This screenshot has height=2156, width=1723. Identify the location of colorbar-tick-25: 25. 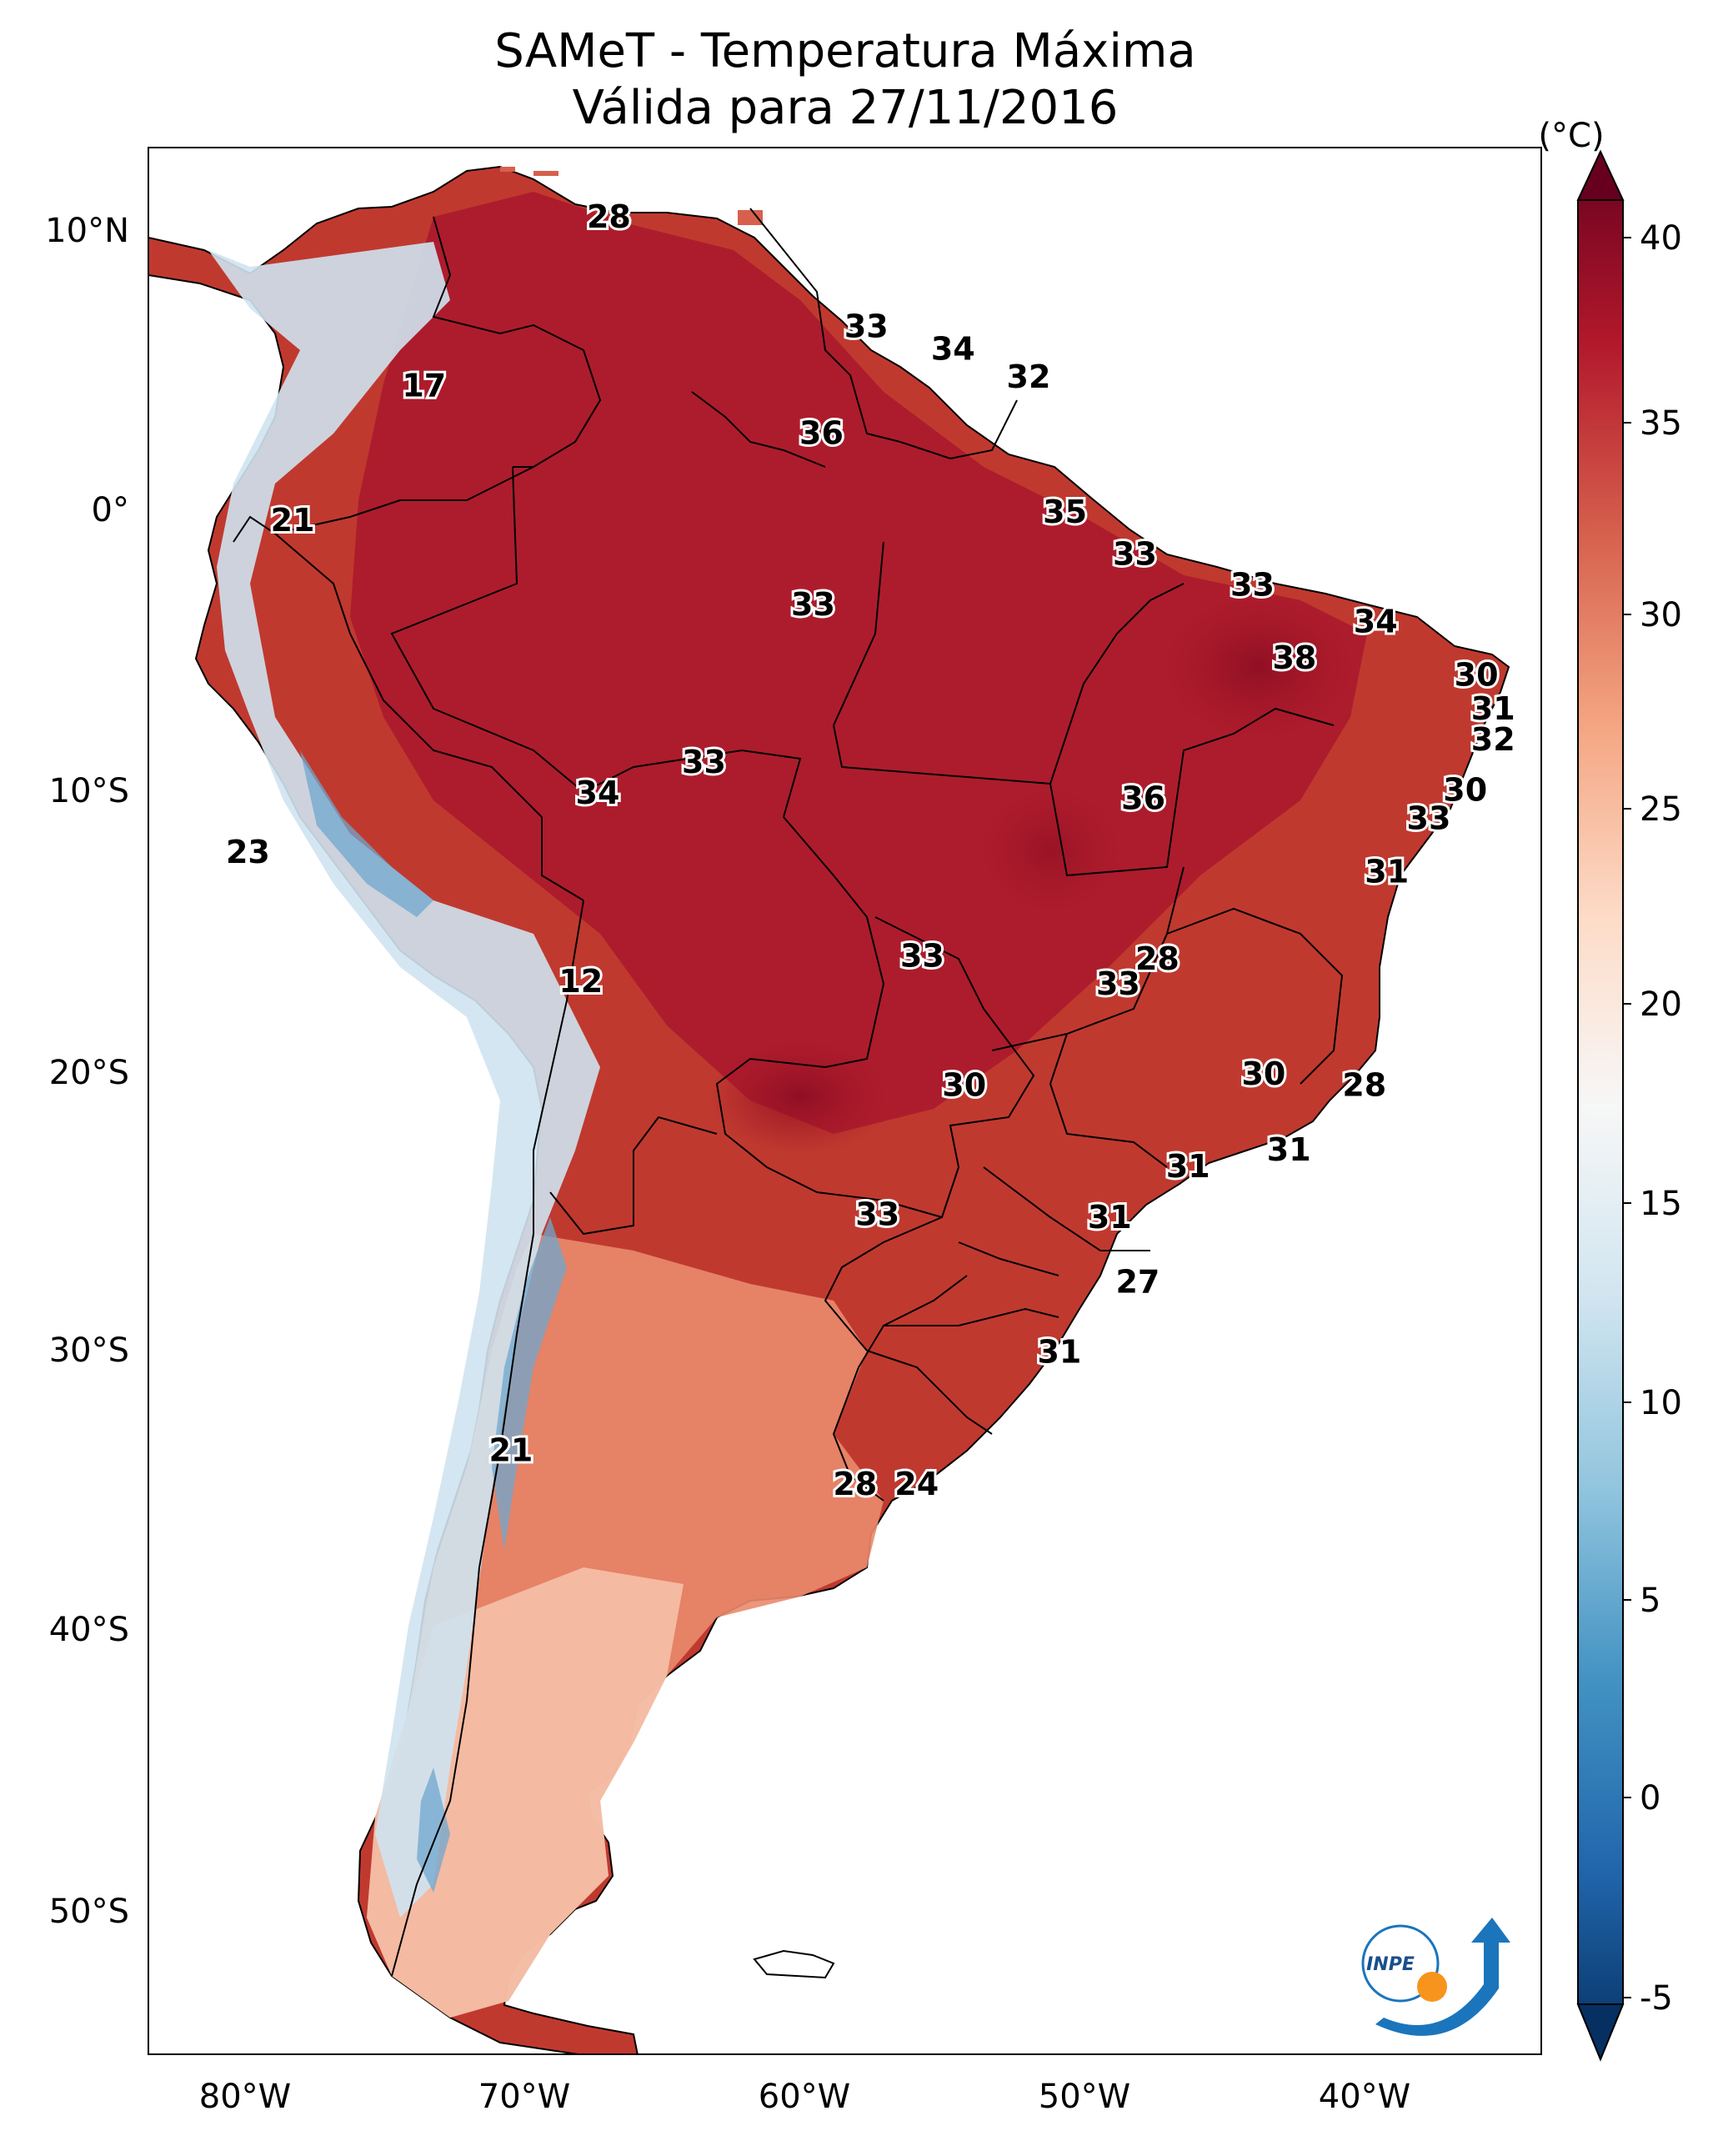
(1661, 809).